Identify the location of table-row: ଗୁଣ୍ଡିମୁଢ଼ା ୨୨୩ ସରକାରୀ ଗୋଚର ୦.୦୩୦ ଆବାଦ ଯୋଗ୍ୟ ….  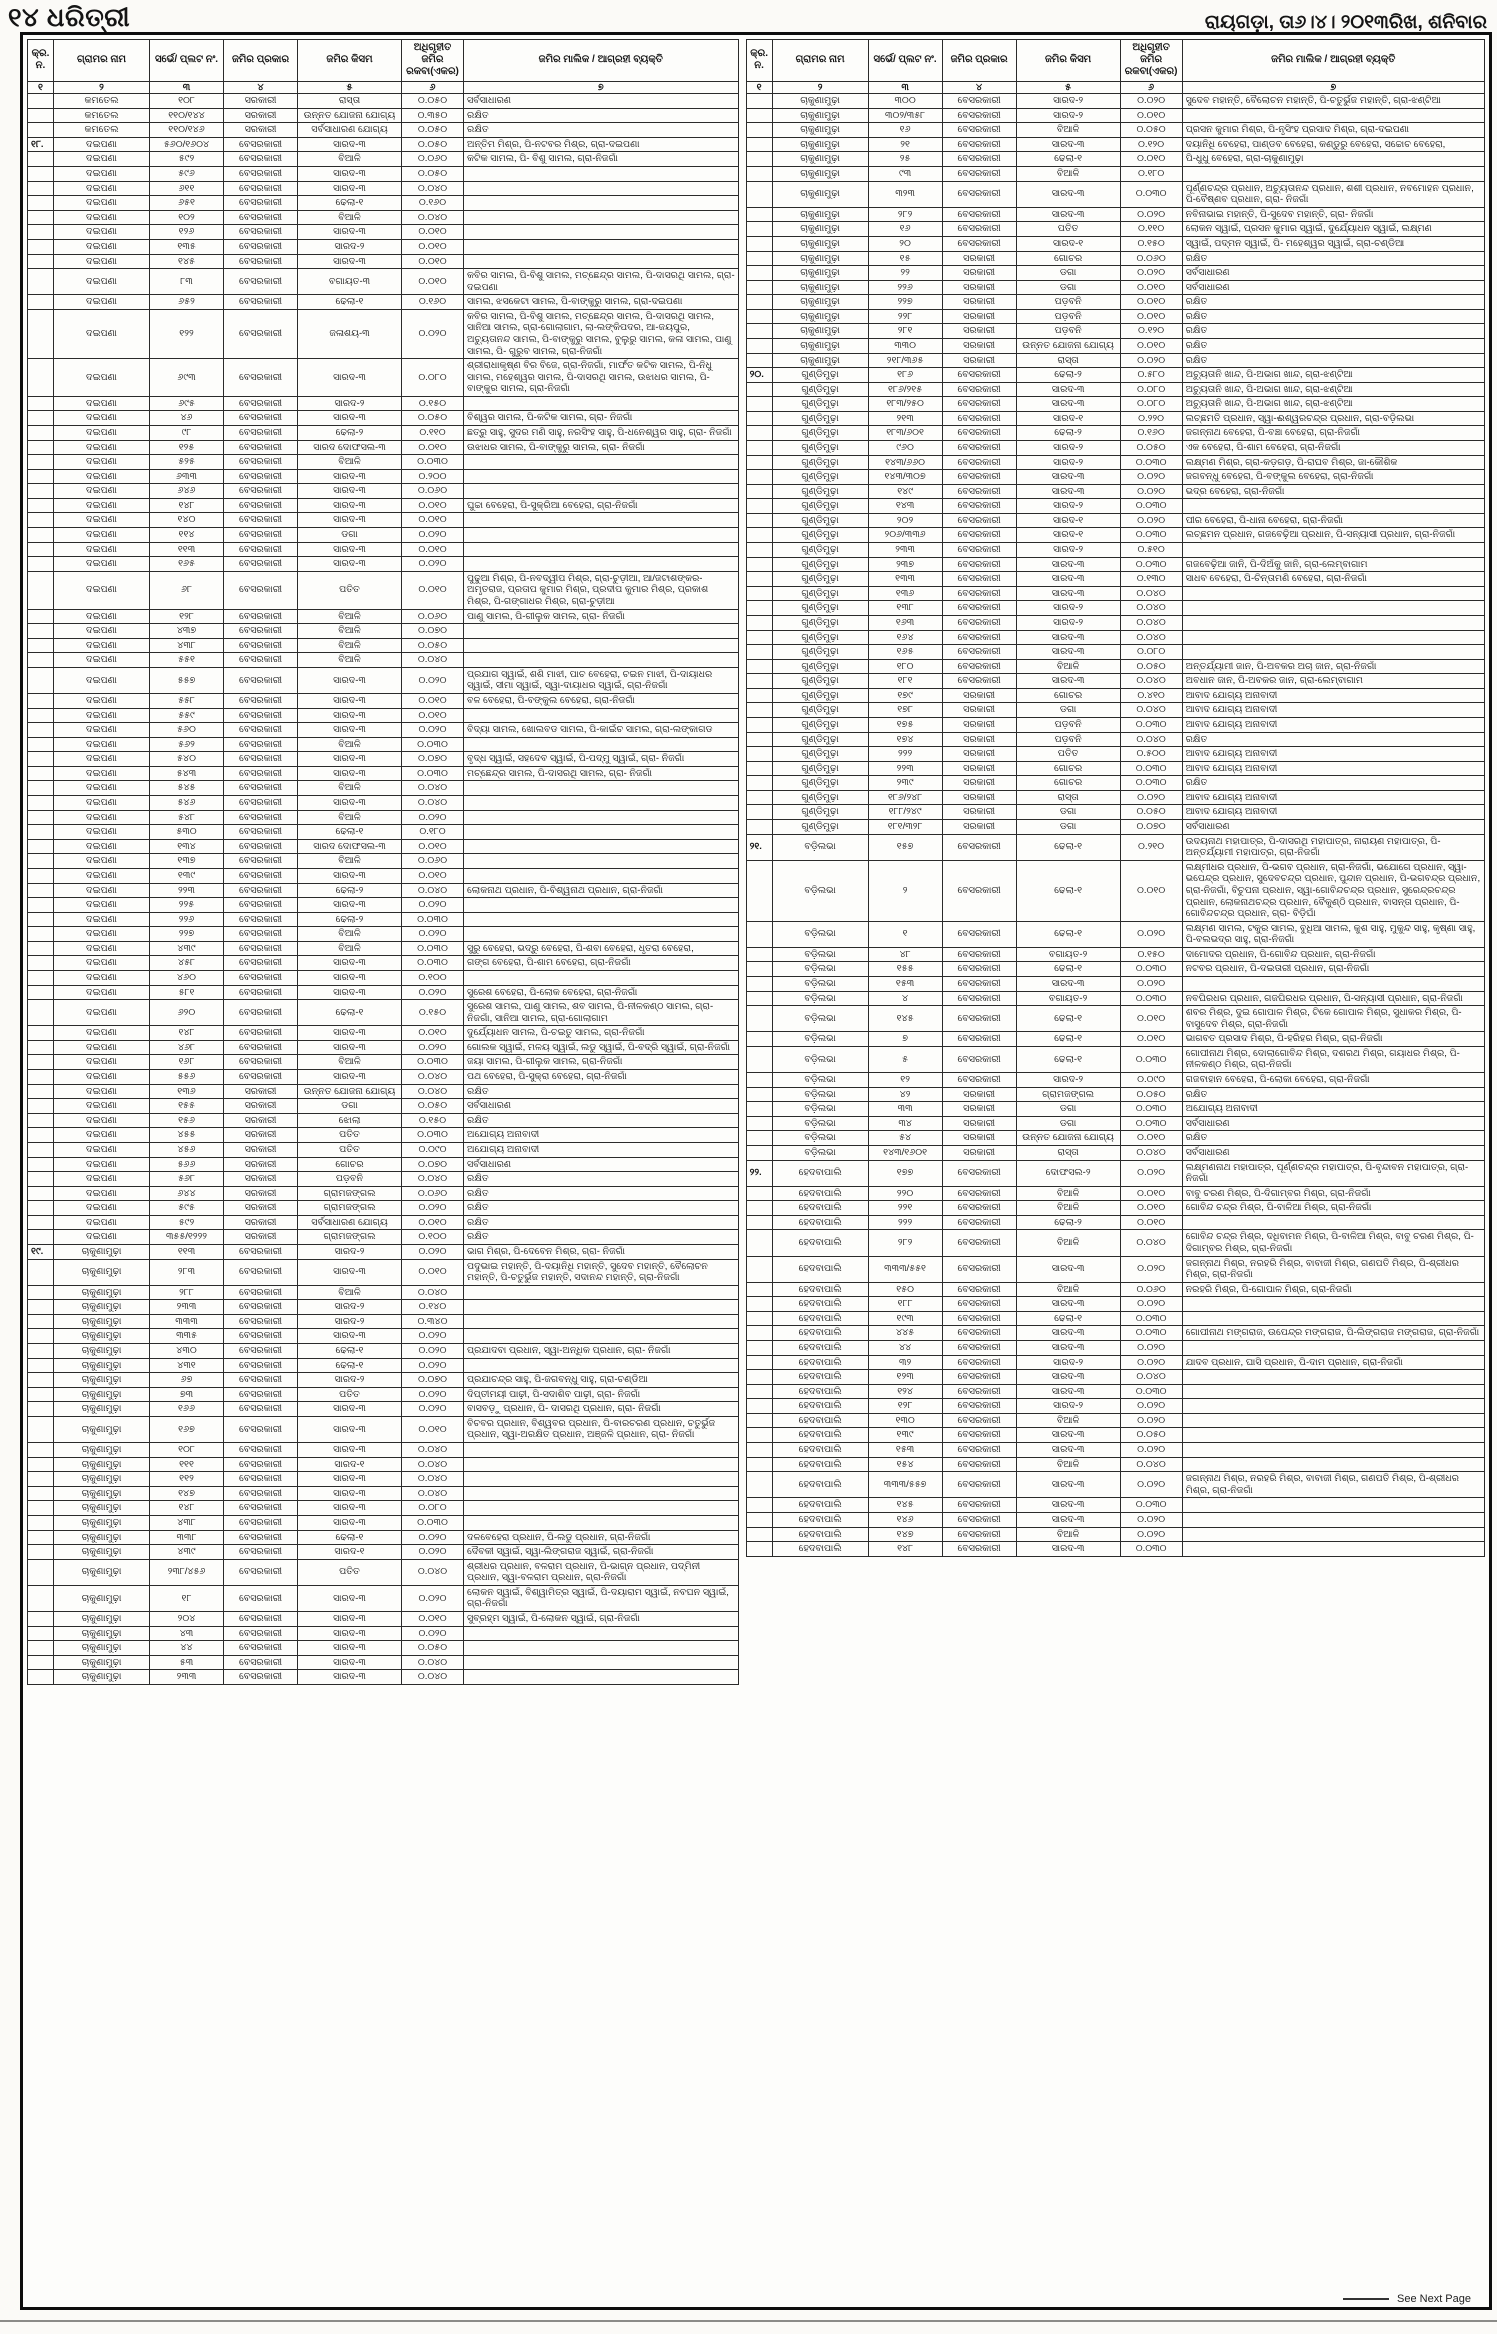
(1115, 768).